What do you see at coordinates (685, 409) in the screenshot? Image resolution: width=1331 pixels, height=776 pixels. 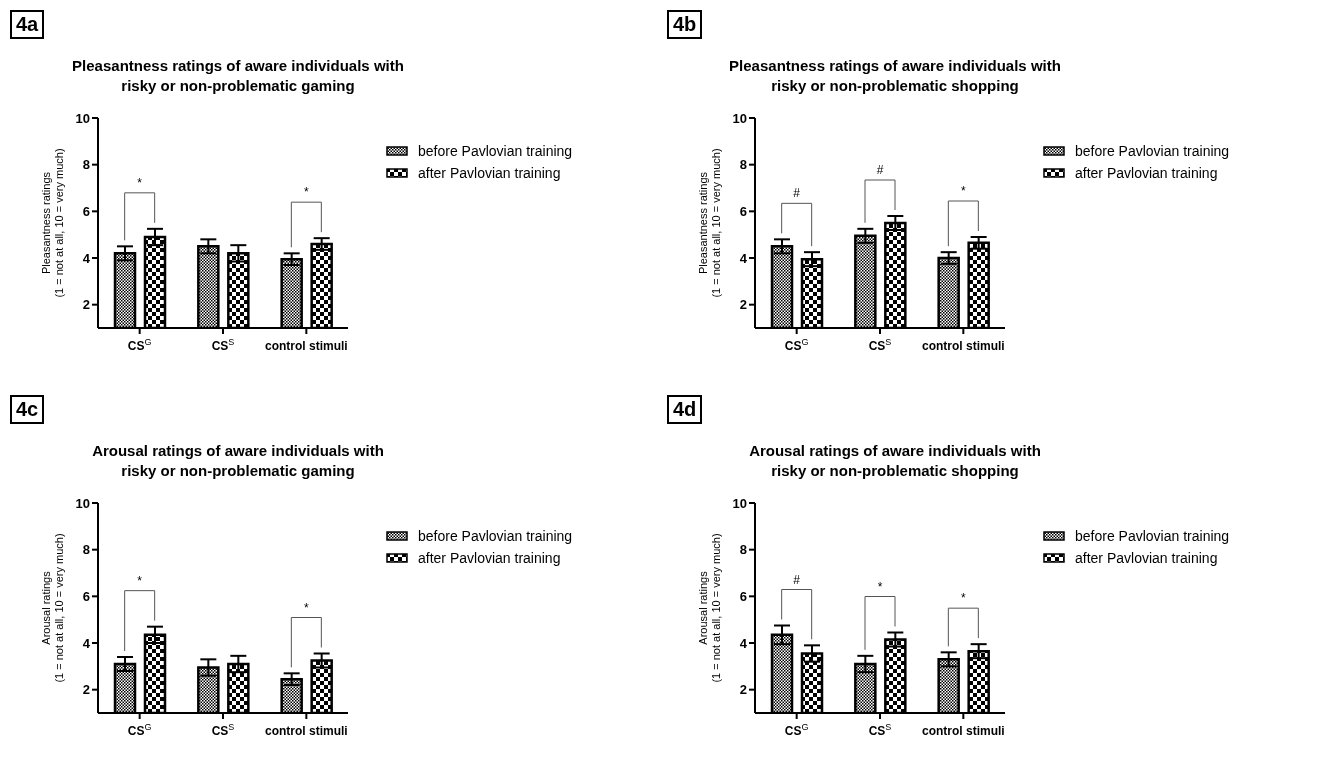 I see `text: 4d` at bounding box center [685, 409].